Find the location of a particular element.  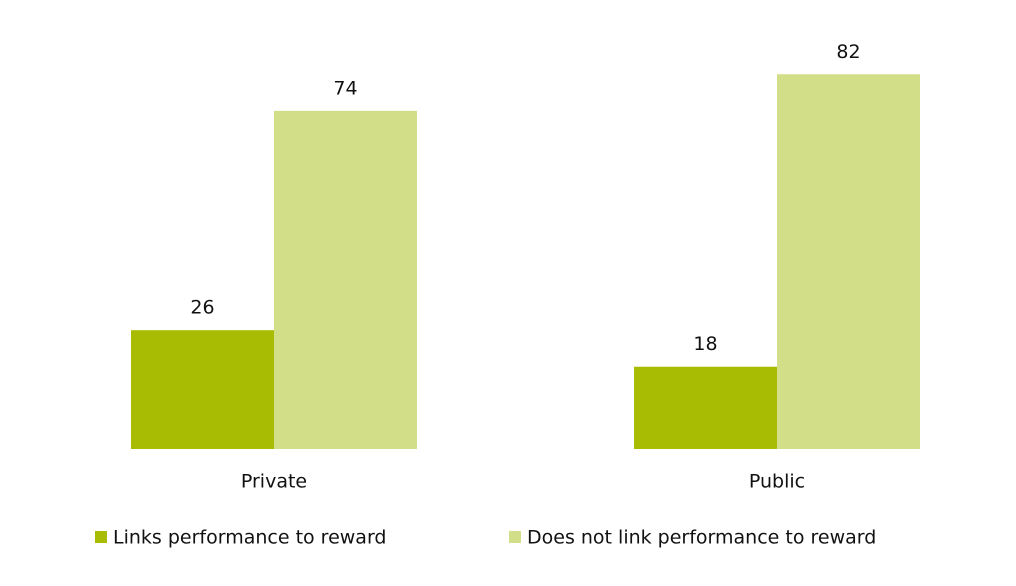

legend-label: Links performance to reward is located at coordinates (250, 538).